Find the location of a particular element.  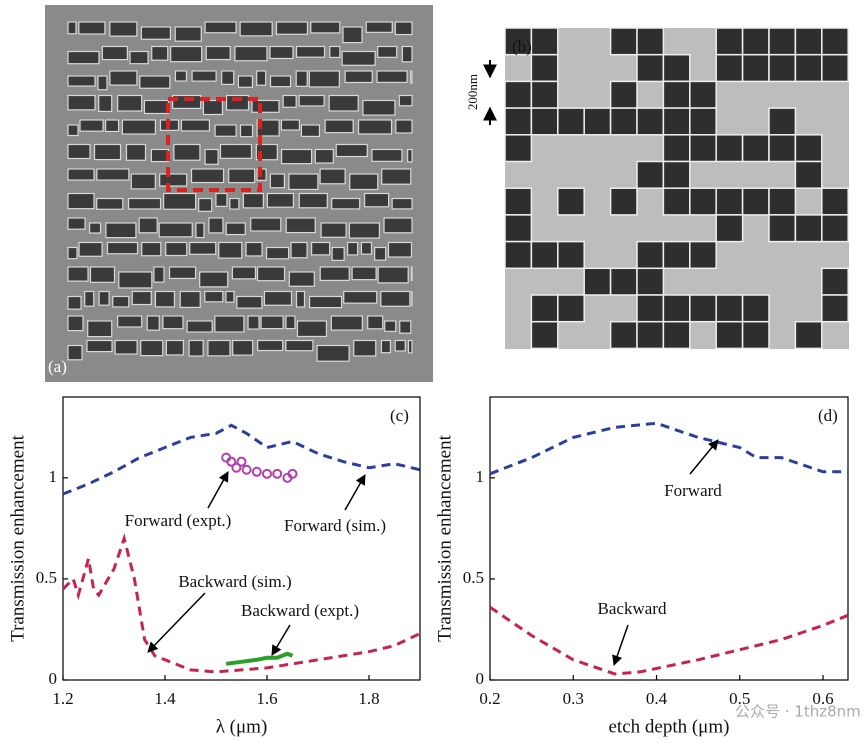

y-tick-label: 1 is located at coordinates (53, 476).